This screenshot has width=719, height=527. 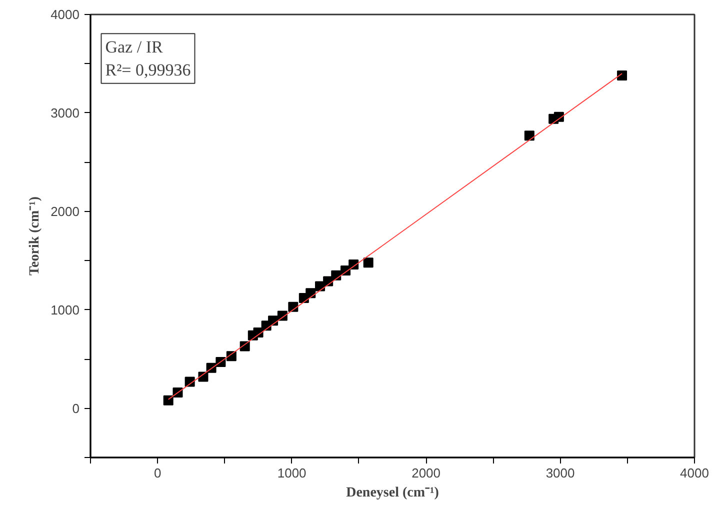 I want to click on y-tick-label: 3000, so click(x=65, y=112).